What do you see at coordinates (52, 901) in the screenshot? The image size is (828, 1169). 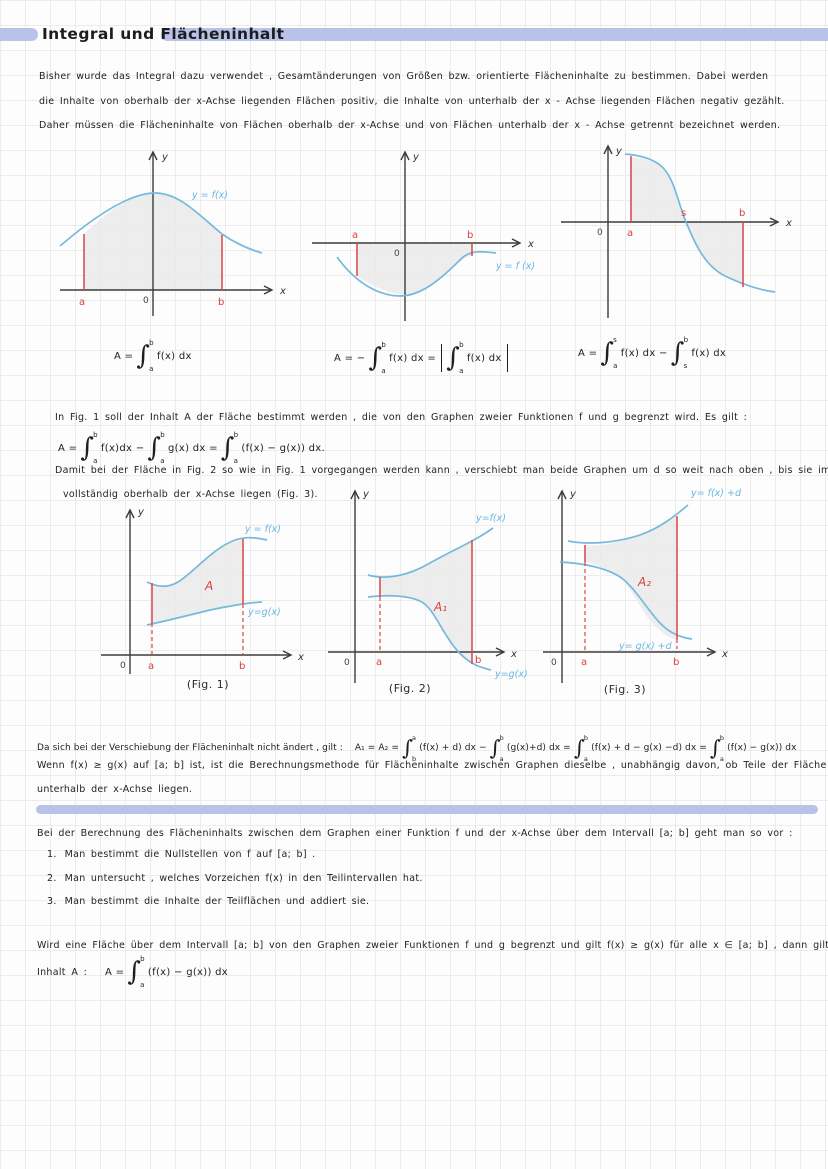 I see `step-number: 3.` at bounding box center [52, 901].